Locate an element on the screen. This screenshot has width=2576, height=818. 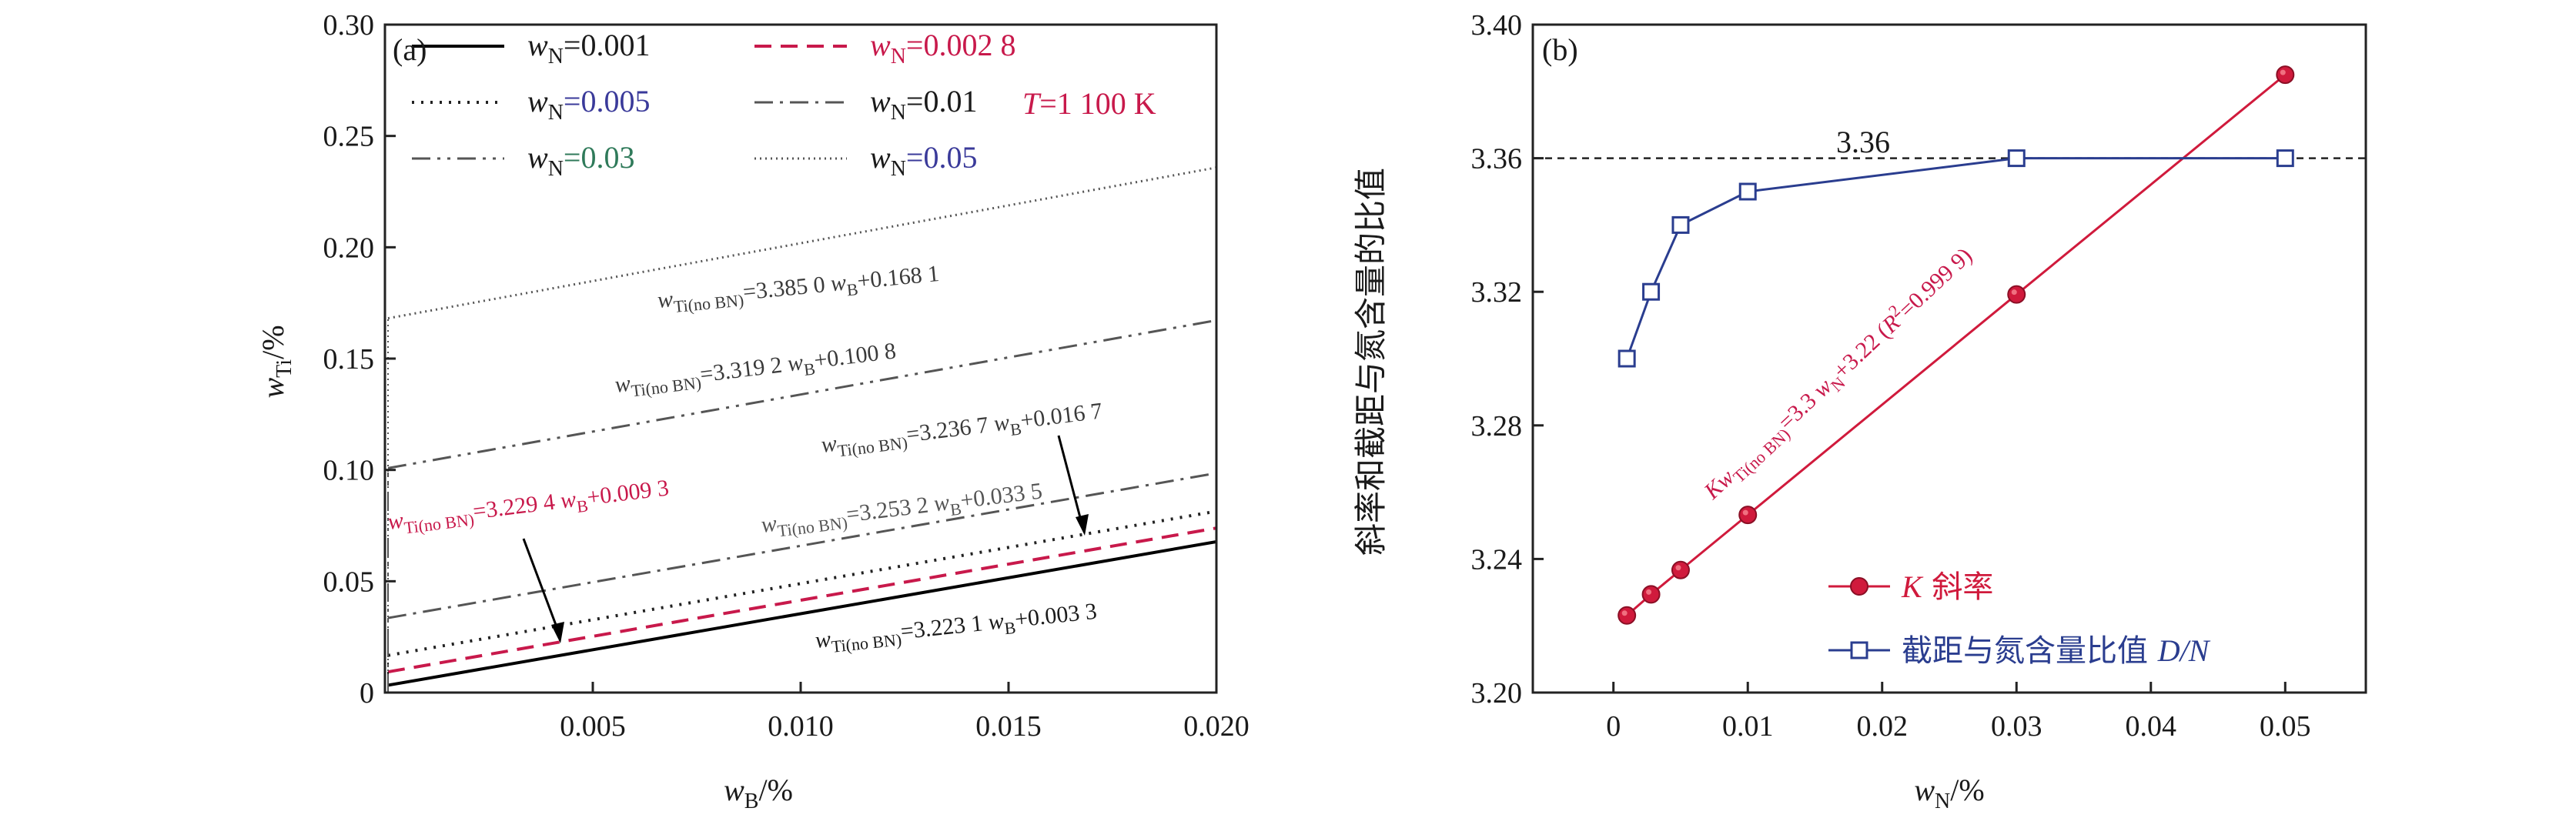
x-tick-label: 0.03 is located at coordinates (2017, 726).